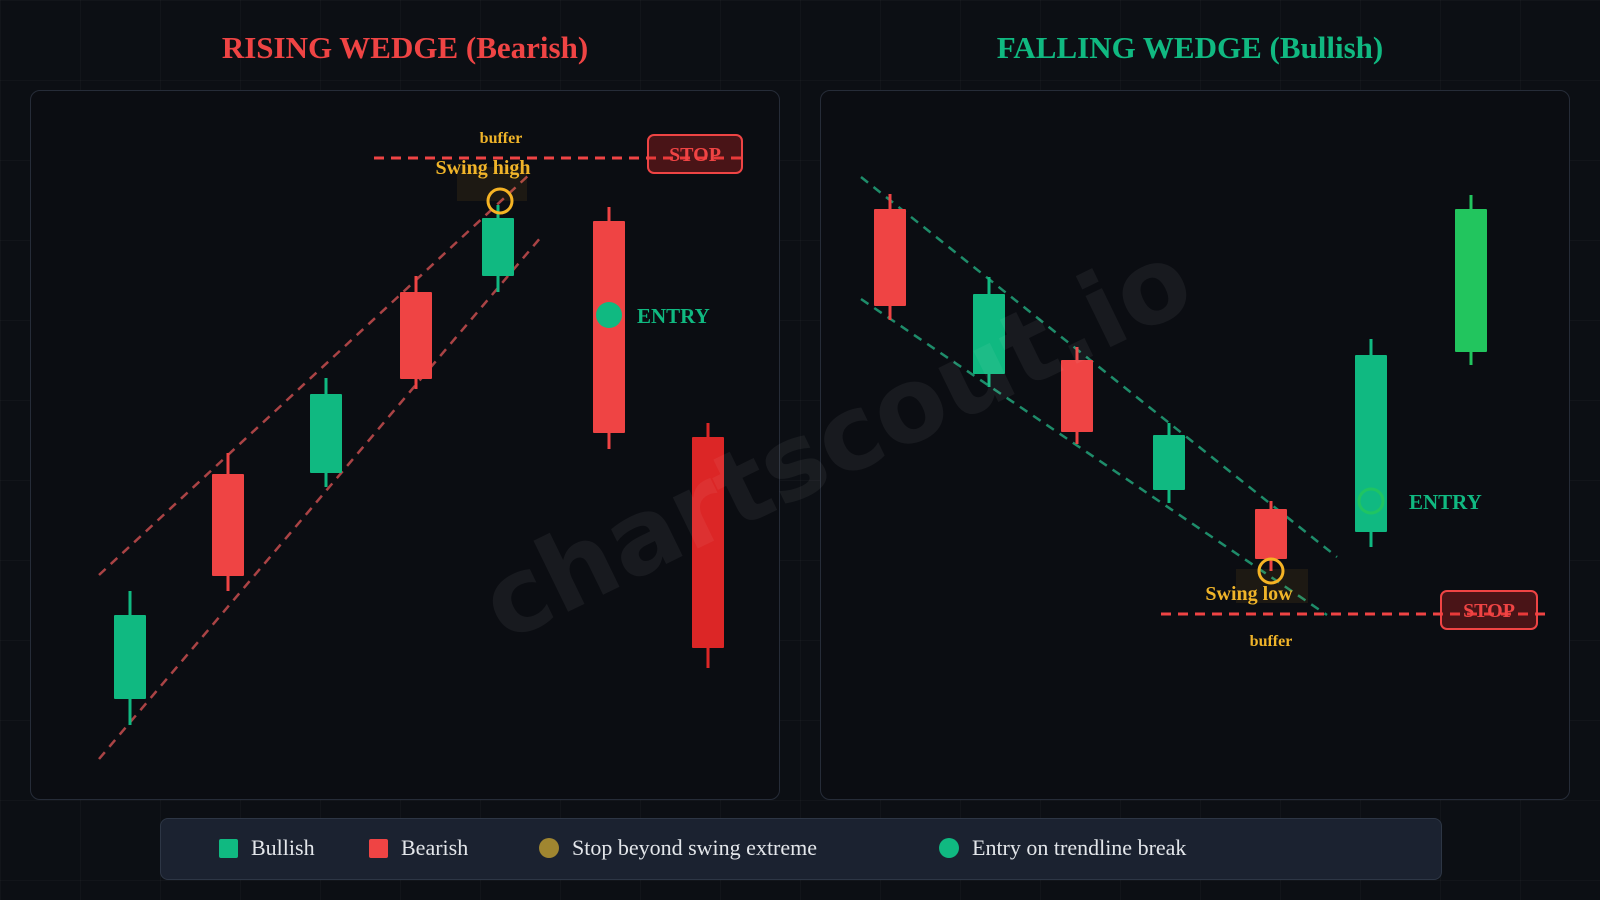 The image size is (1600, 900). I want to click on legend-label: Bearish, so click(435, 847).